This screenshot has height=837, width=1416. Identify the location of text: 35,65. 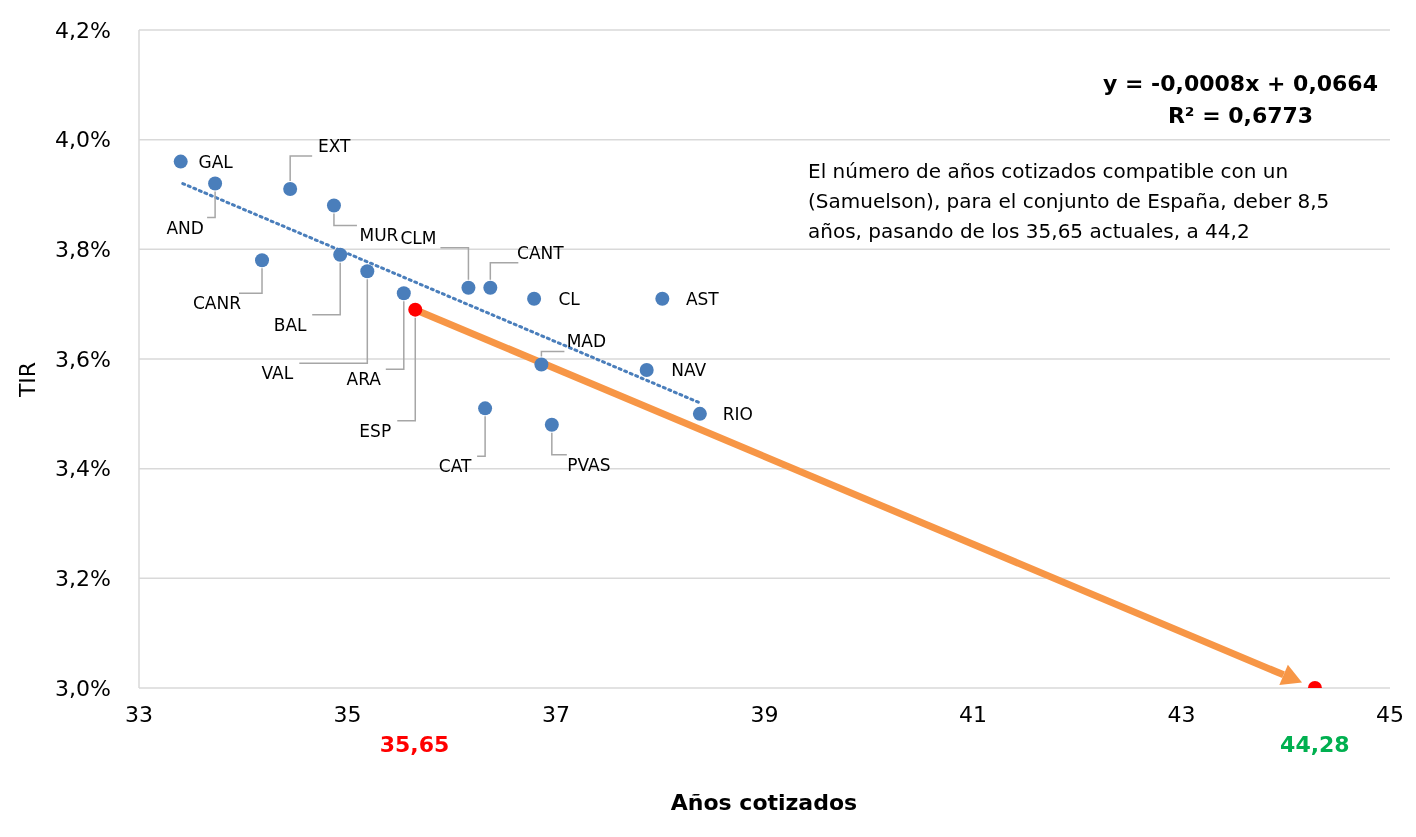
(414, 744).